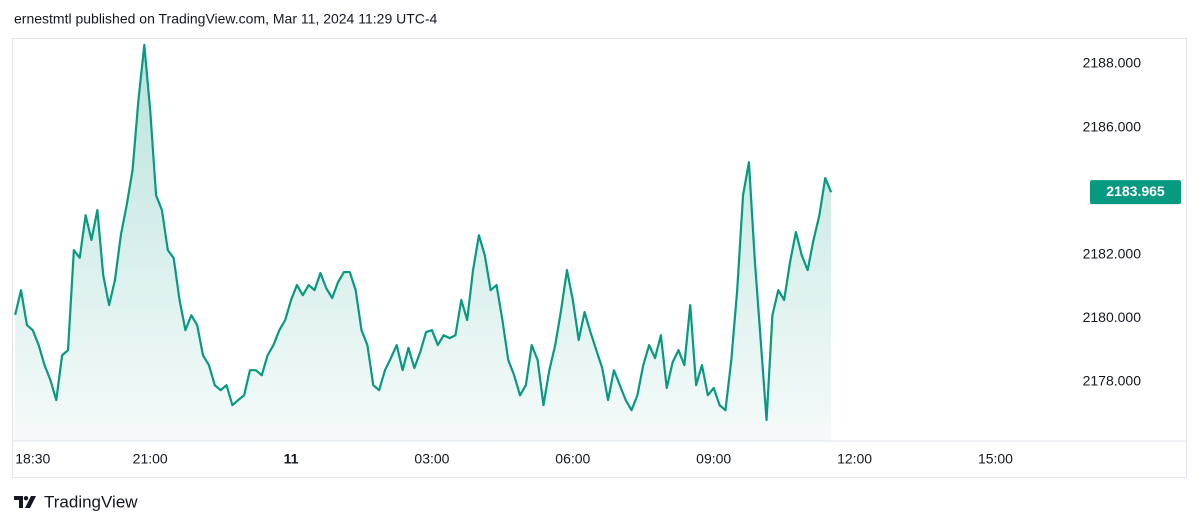  Describe the element at coordinates (291, 459) in the screenshot. I see `x-tick-label: 11` at that location.